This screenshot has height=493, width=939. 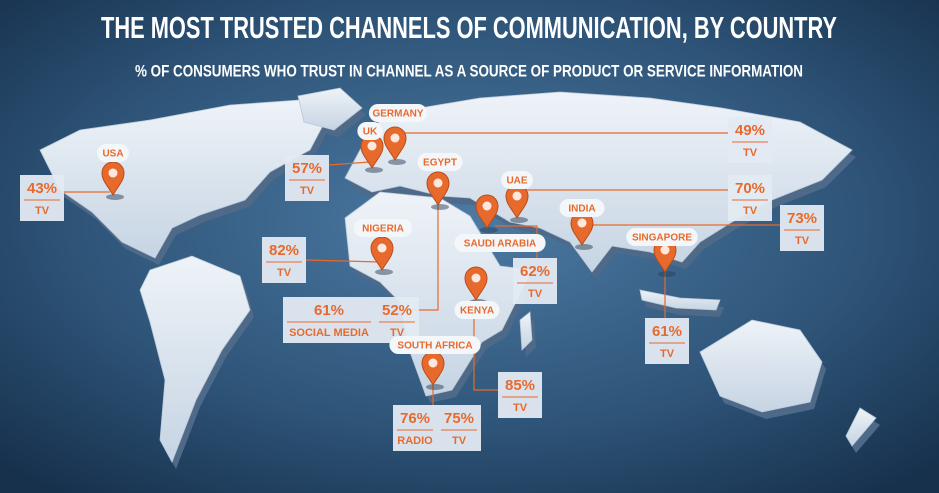 I want to click on stat-percent: 75%, so click(x=459, y=418).